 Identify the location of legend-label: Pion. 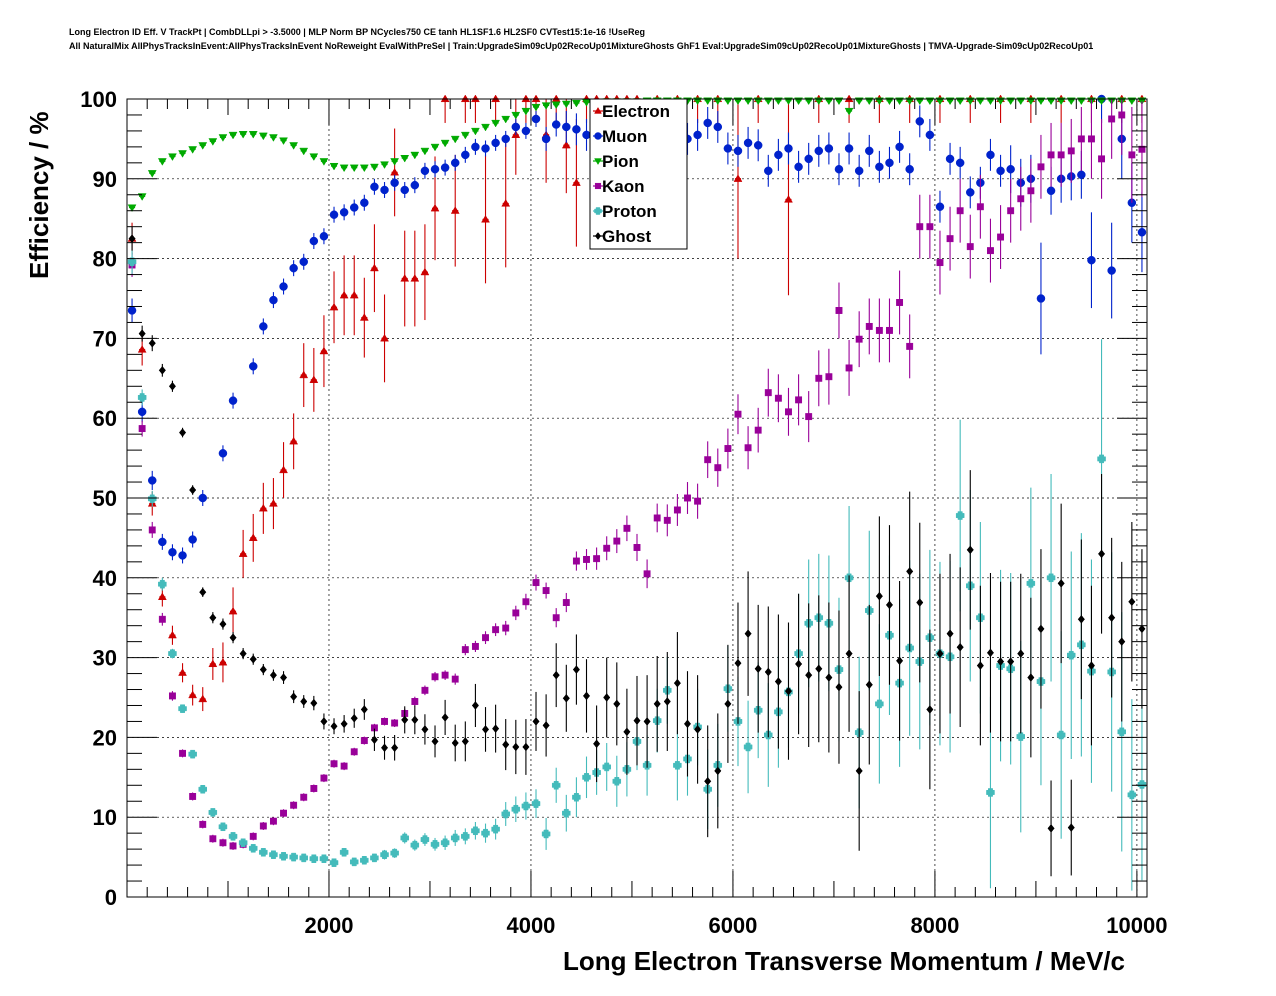
(620, 161).